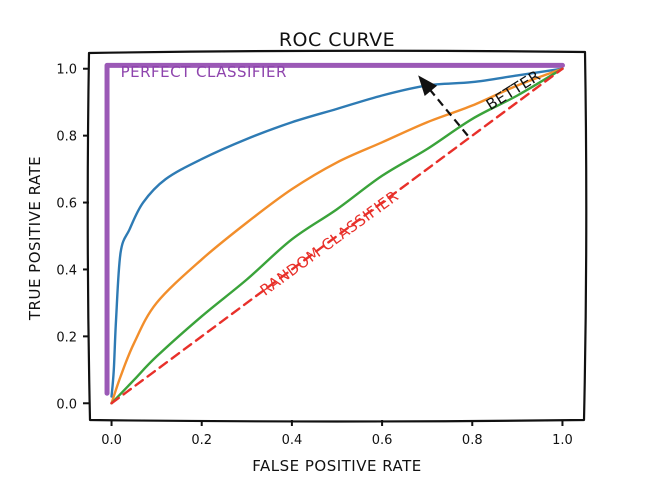  What do you see at coordinates (337, 40) in the screenshot?
I see `chart-title: ROC CURVE` at bounding box center [337, 40].